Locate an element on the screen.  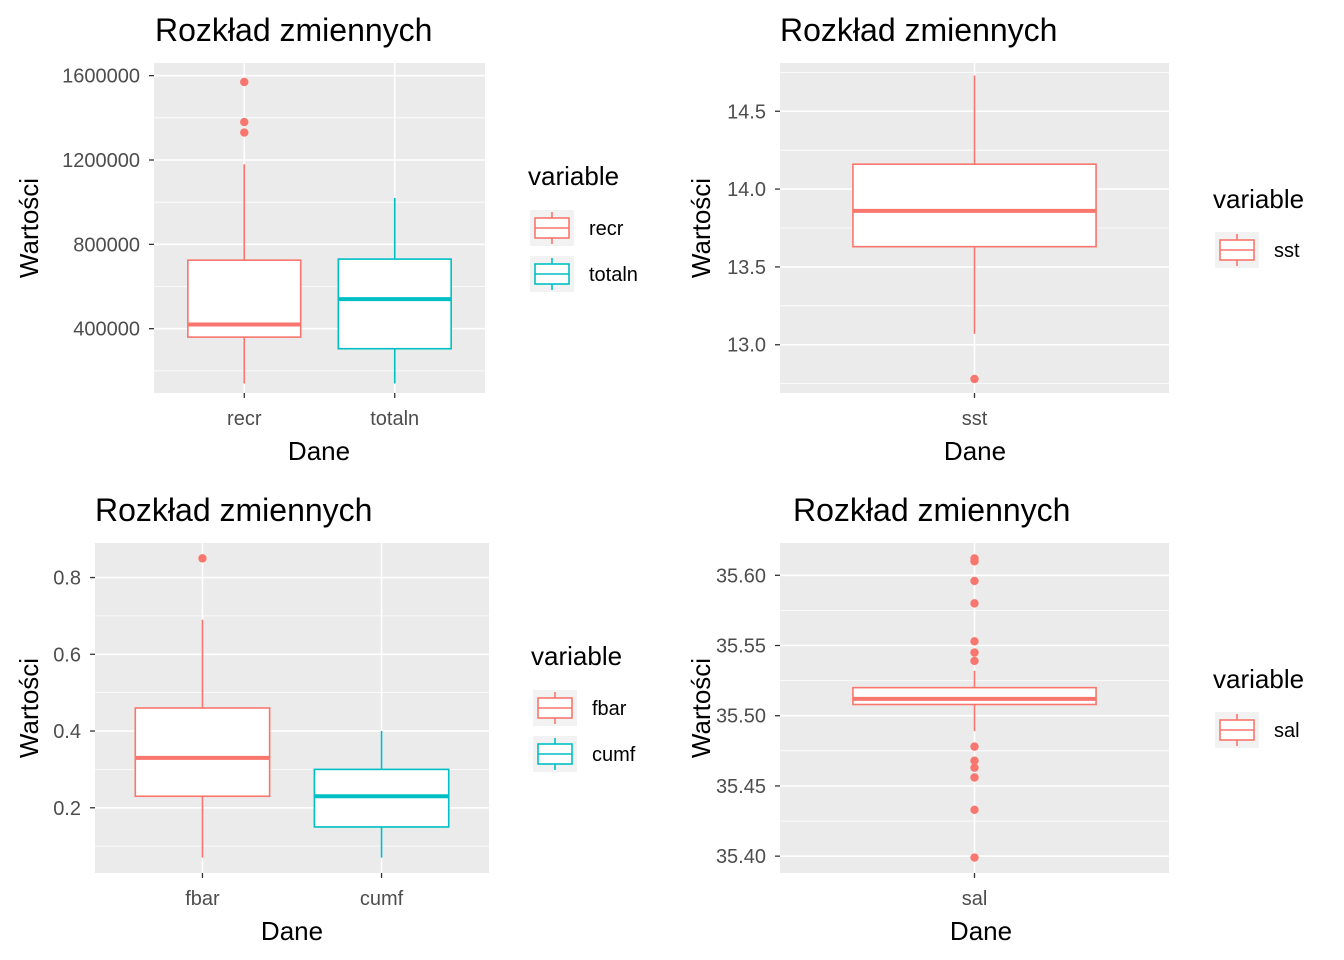
y-tick-label: 800000 is located at coordinates (106, 245).